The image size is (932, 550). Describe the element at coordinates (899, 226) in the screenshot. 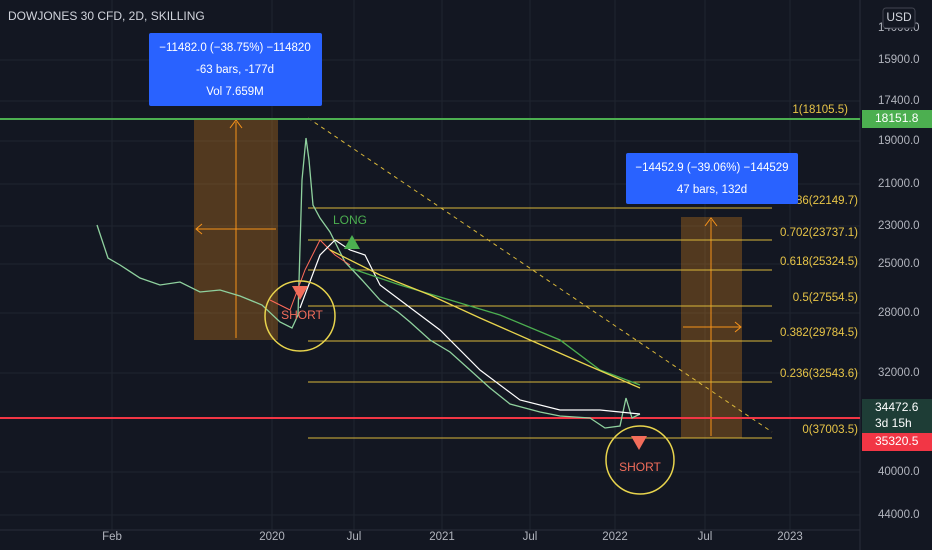

I see `y-tick-label: 23000.0` at that location.